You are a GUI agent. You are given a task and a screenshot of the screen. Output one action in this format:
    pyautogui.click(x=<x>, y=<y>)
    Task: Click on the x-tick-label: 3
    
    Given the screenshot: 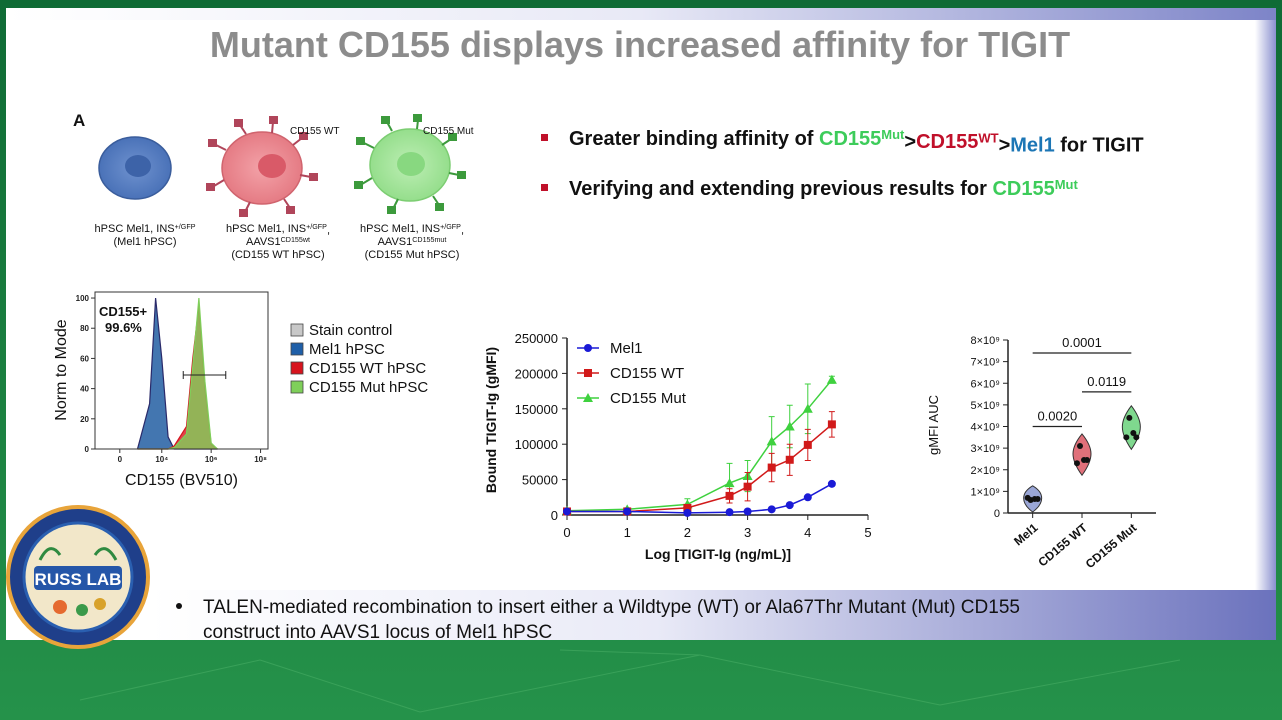 What is the action you would take?
    pyautogui.click(x=747, y=532)
    